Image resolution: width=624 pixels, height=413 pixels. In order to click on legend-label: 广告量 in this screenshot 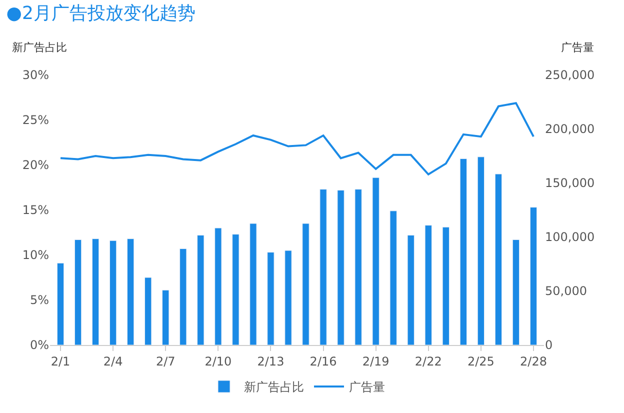, I will do `click(367, 387)`.